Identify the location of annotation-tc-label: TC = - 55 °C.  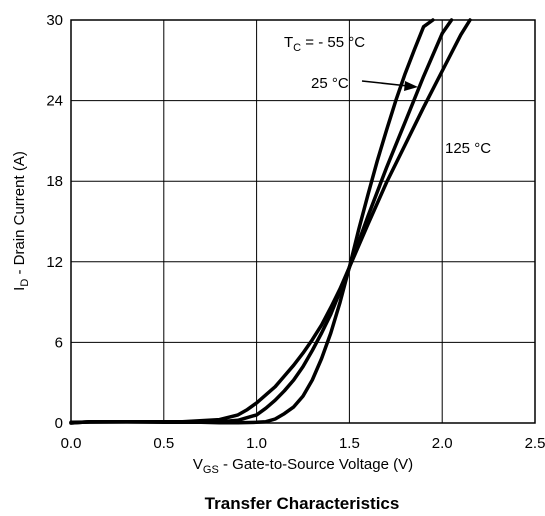
(324, 44).